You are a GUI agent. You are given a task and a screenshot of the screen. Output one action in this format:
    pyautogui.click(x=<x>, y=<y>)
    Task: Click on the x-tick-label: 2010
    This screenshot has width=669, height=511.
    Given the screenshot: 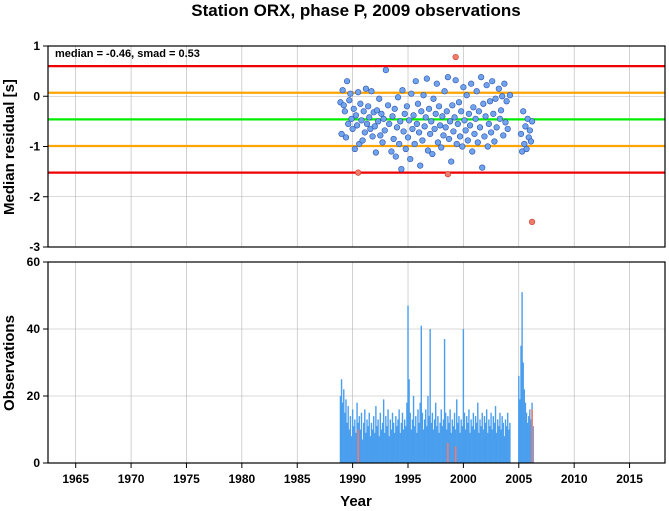 What is the action you would take?
    pyautogui.click(x=574, y=479)
    